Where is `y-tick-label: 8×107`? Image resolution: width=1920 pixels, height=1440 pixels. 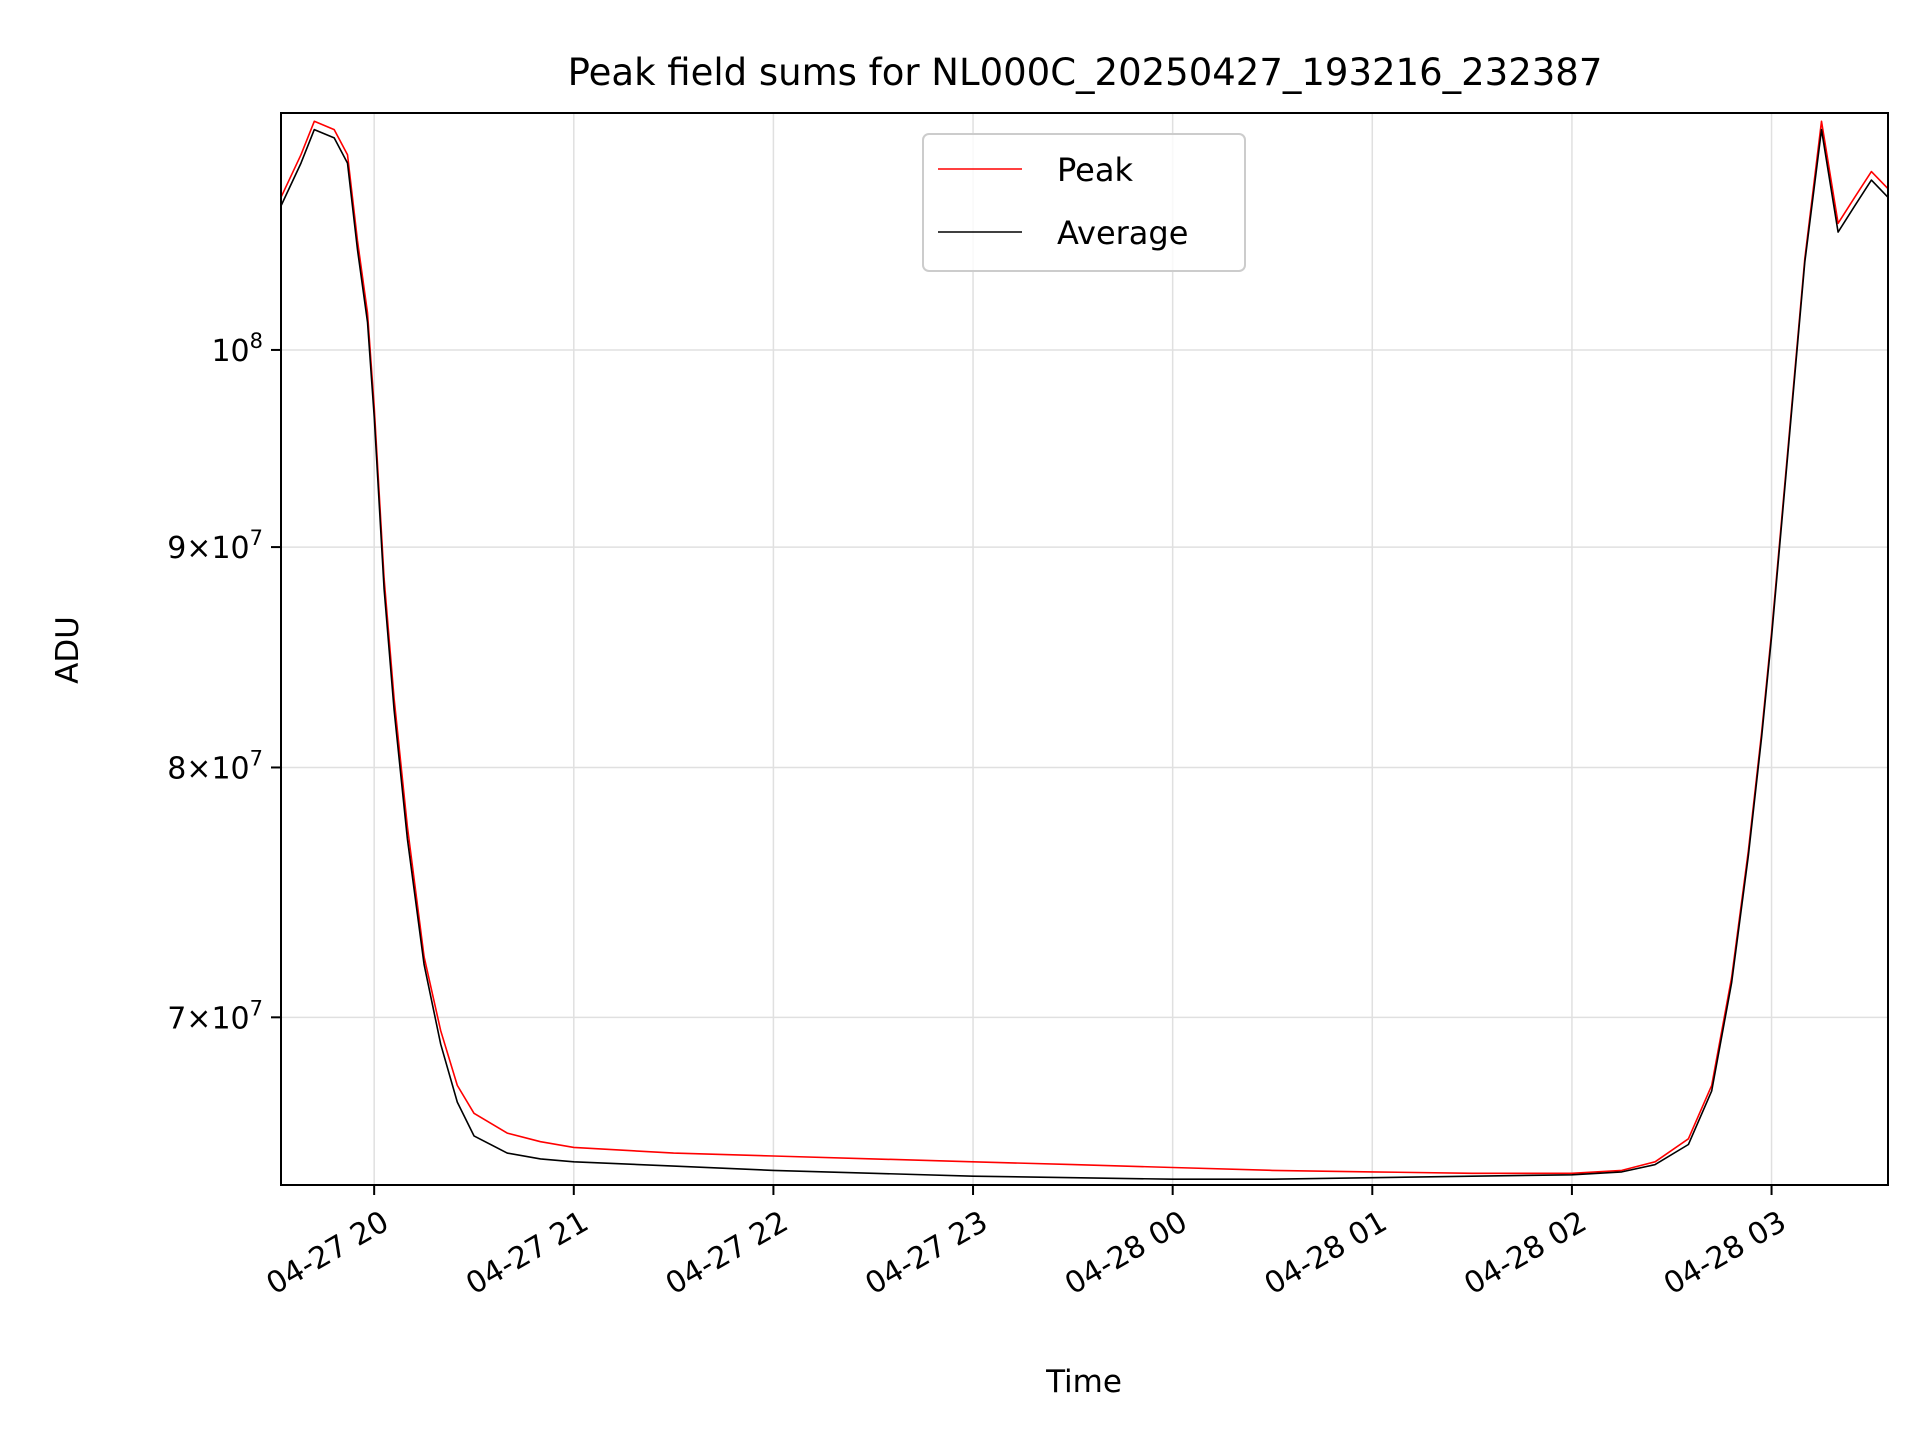 y-tick-label: 8×107 is located at coordinates (215, 766).